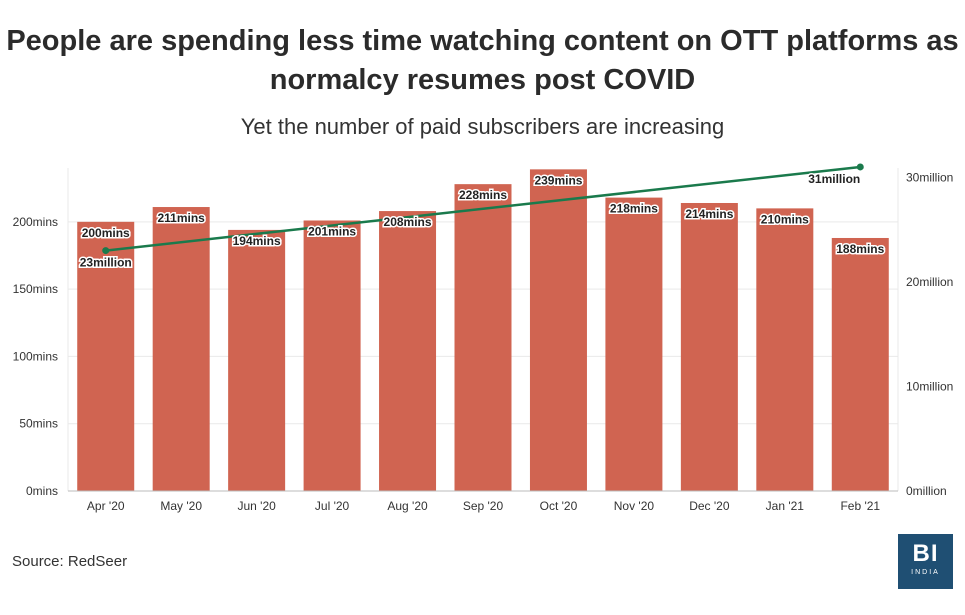 Image resolution: width=965 pixels, height=615 pixels. I want to click on logo-sub-text: INDIA, so click(925, 572).